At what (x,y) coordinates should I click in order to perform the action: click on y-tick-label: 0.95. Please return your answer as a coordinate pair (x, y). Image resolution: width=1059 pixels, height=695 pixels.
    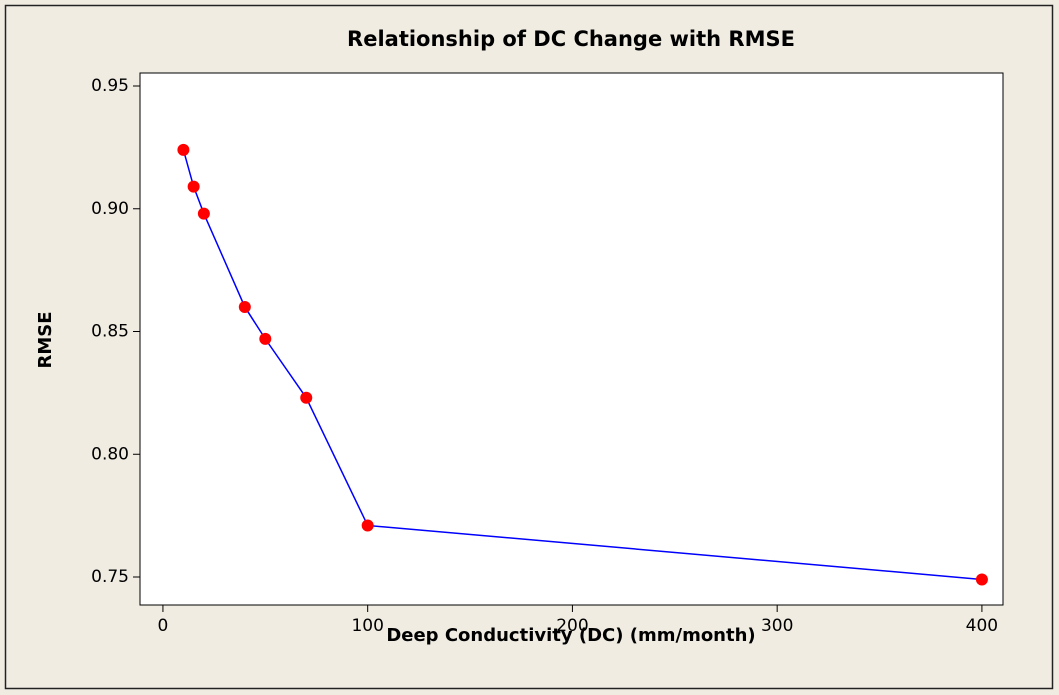
    Looking at the image, I should click on (110, 86).